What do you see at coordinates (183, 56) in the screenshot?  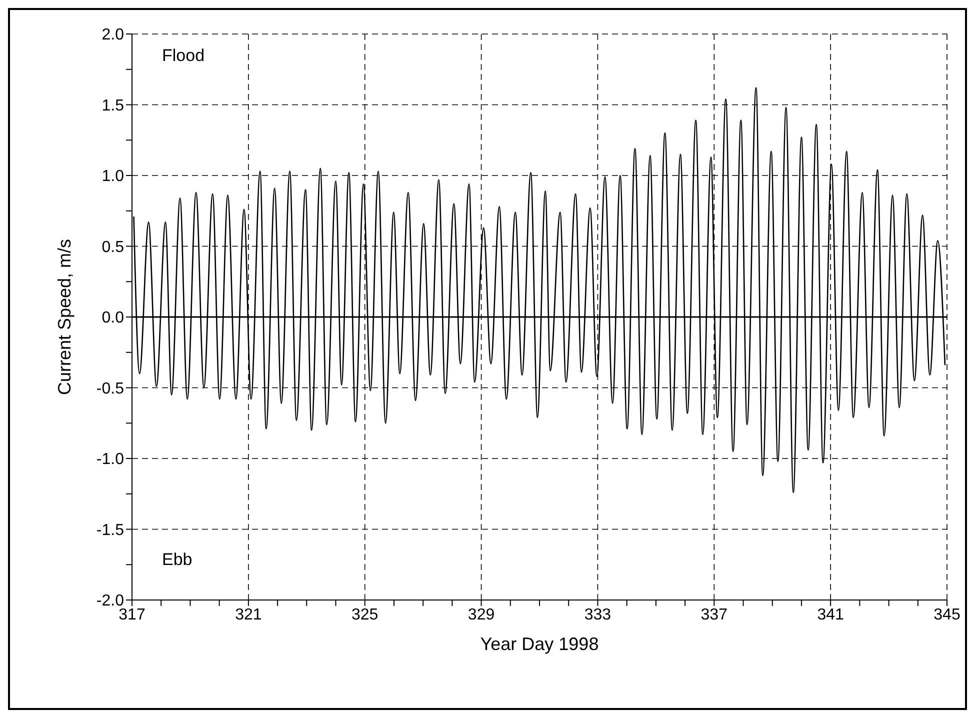 I see `annotation: Flood` at bounding box center [183, 56].